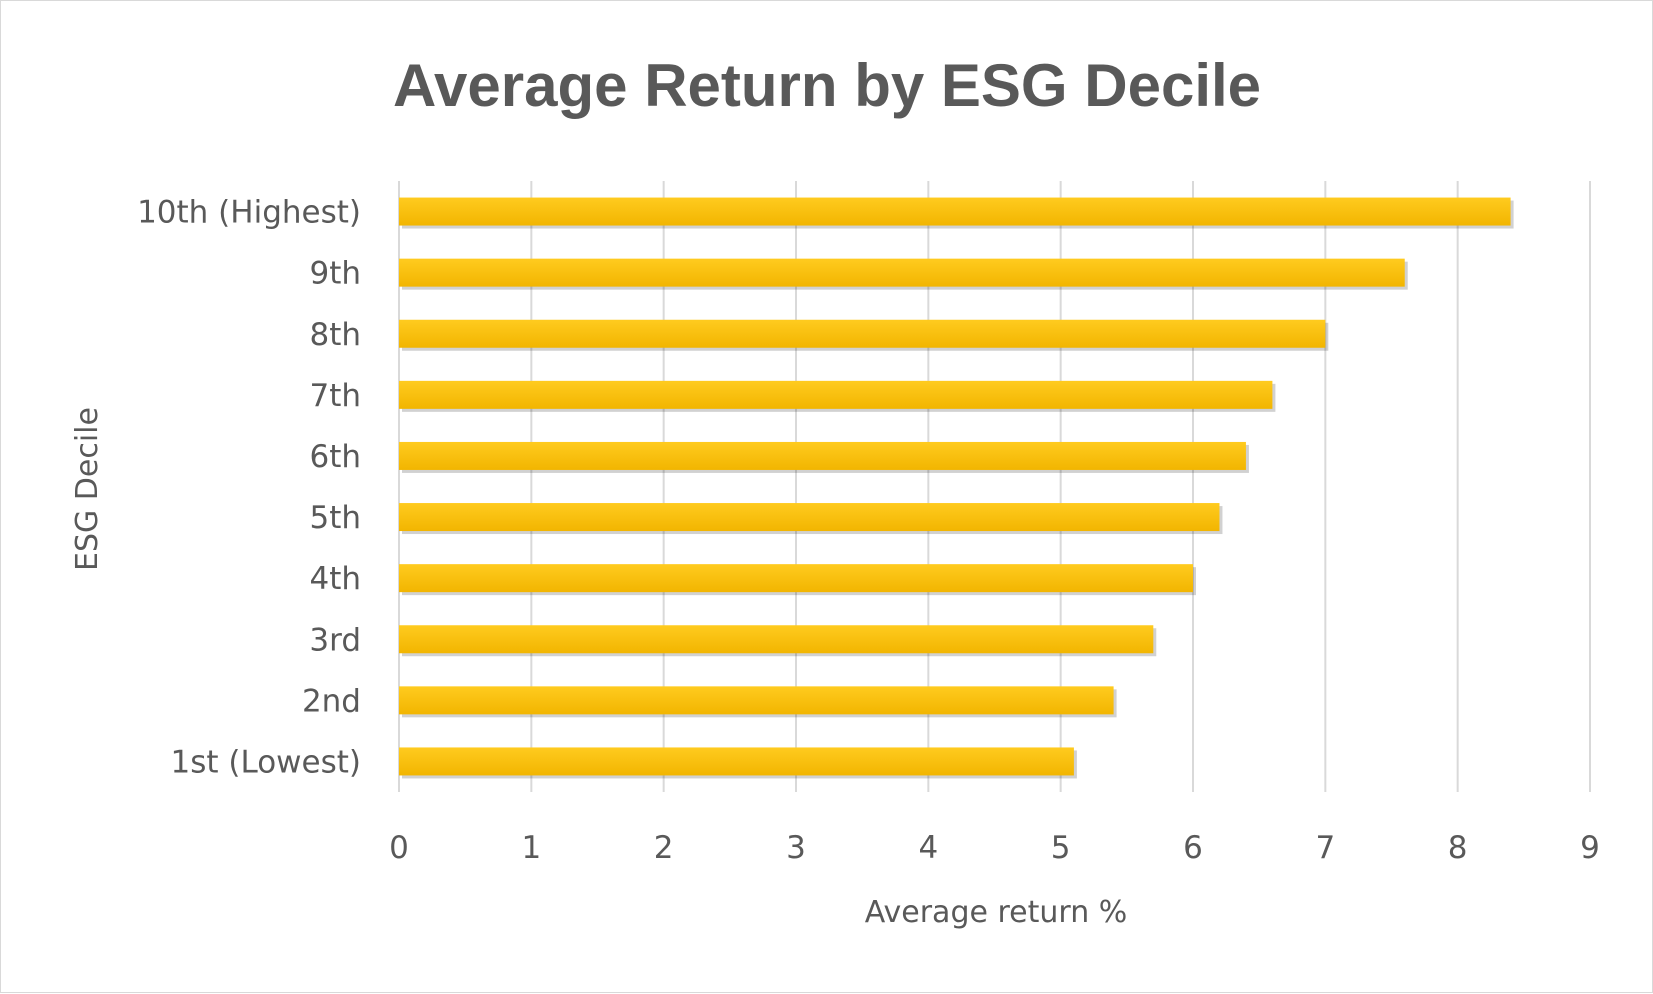 The image size is (1653, 994). I want to click on y-tick-label-7th: 7th, so click(335, 396).